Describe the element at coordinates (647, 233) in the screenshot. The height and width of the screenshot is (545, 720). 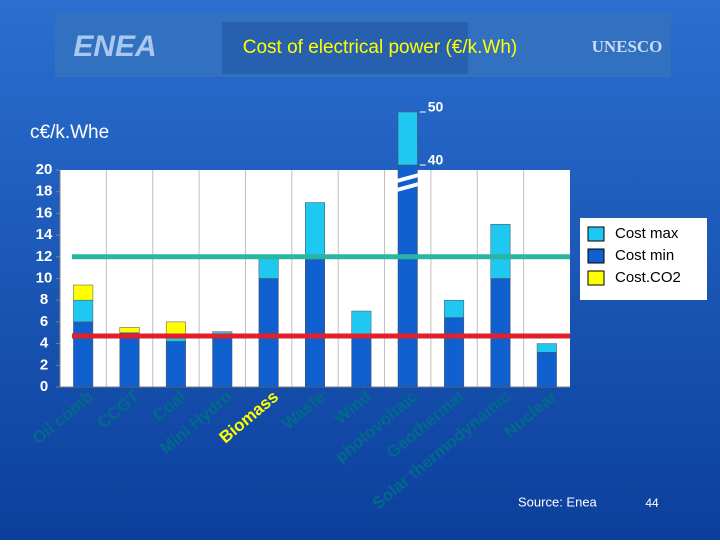
I see `legend-label: Cost max` at that location.